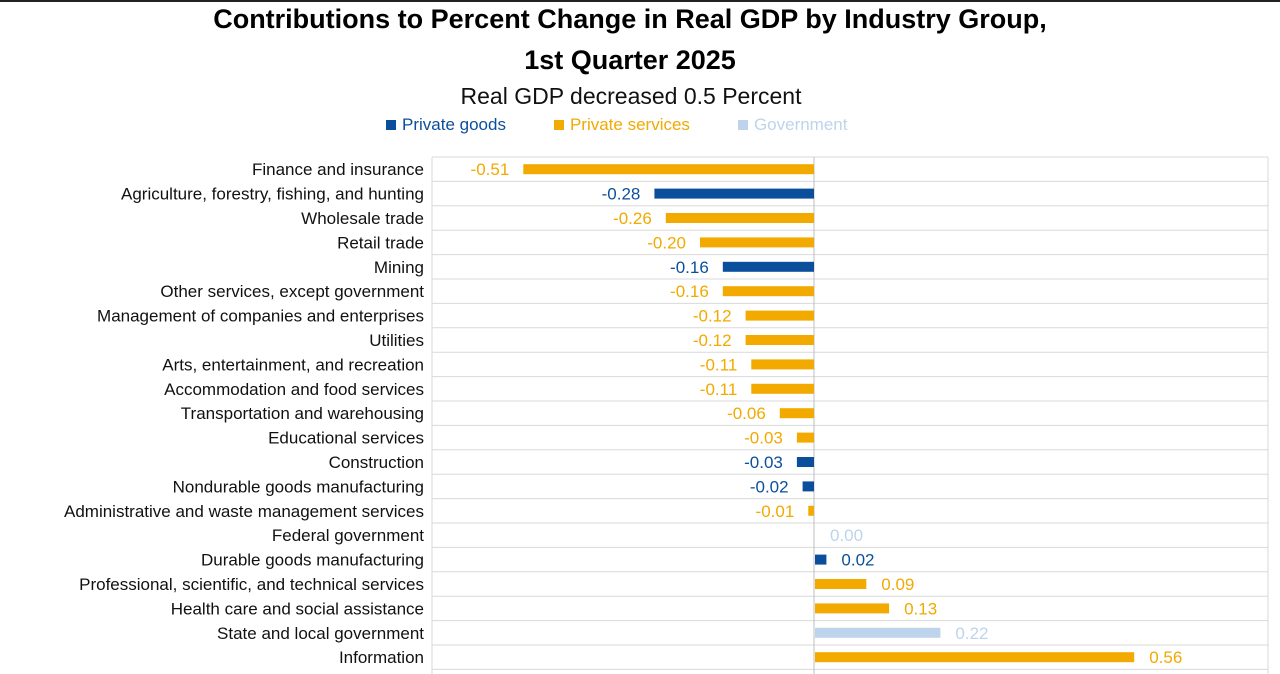  I want to click on data-label: -0.28, so click(621, 194).